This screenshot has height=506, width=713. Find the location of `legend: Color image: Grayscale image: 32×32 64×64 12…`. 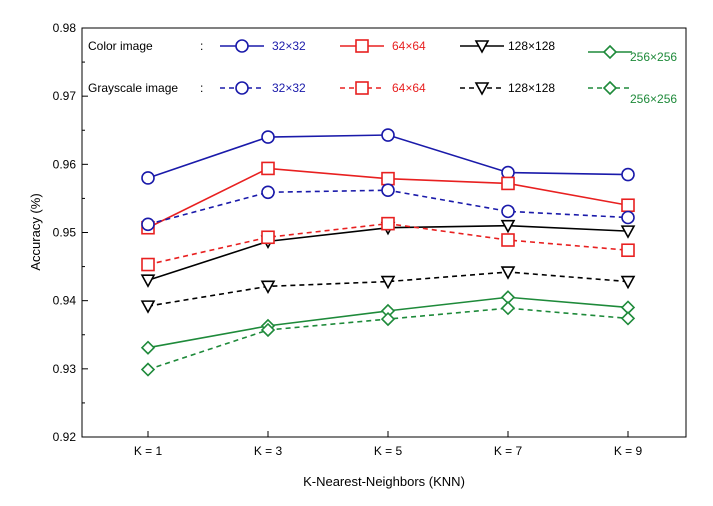

legend: Color image: Grayscale image: 32×32 64×64 12… is located at coordinates (382, 72).